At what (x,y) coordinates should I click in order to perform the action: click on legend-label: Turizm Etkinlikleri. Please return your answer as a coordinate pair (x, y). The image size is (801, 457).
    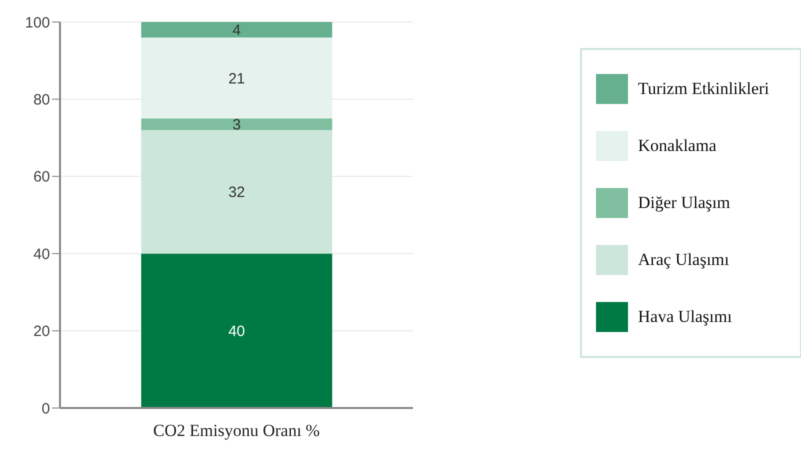
    Looking at the image, I should click on (704, 88).